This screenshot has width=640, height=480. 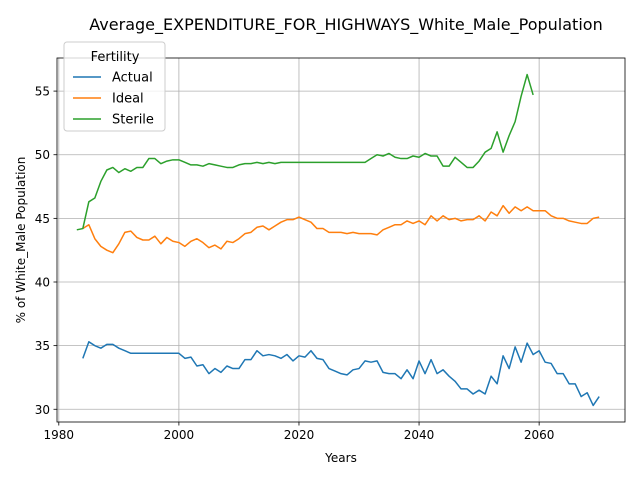 I want to click on legend-label-actual: Actual, so click(x=132, y=78).